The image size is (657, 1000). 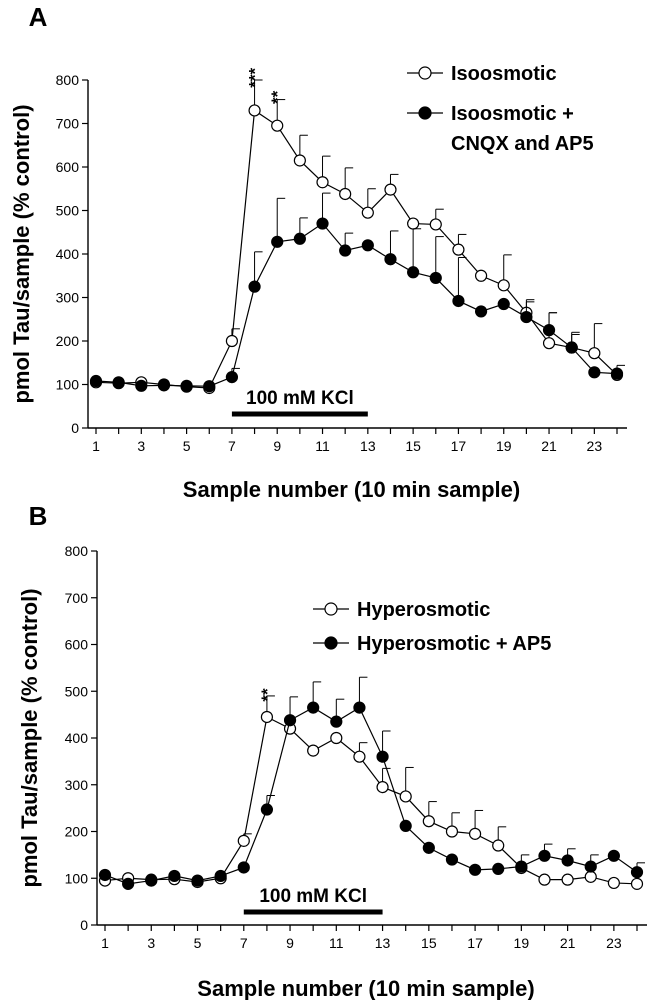 I want to click on legend-entry: Isoosmotic, so click(x=482, y=74).